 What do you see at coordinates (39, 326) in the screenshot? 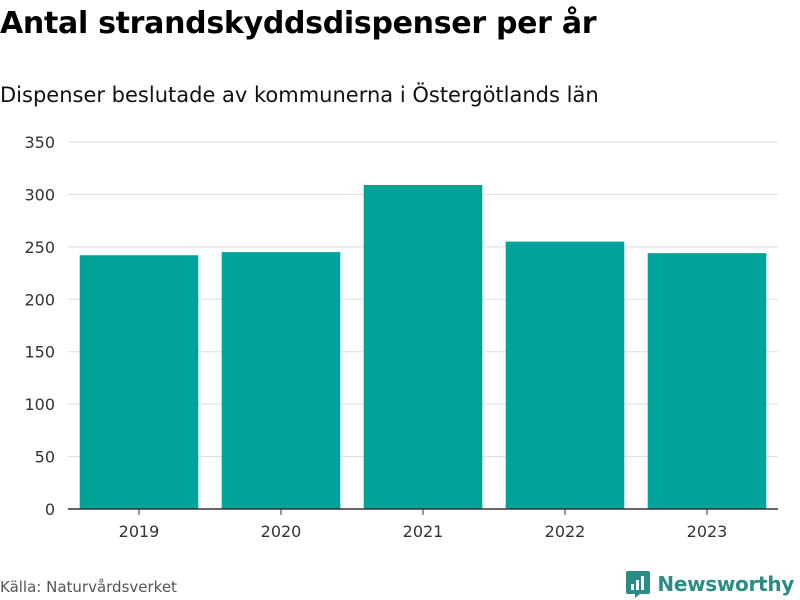
I see `y-axis-ticks: 0 50 100 150 200 250 300 350` at bounding box center [39, 326].